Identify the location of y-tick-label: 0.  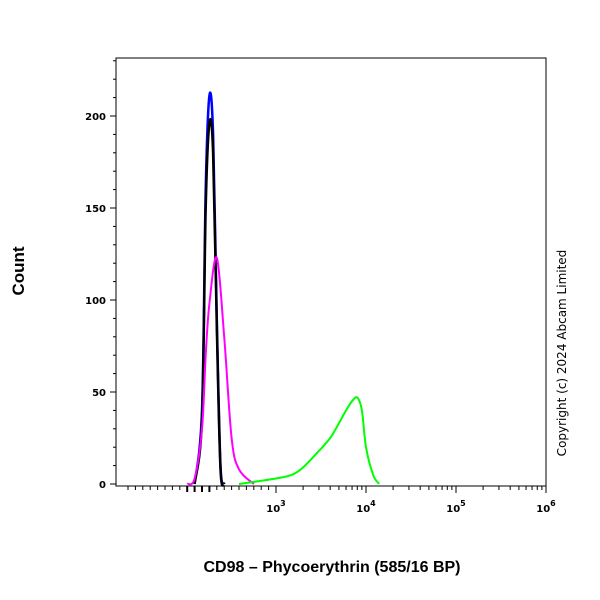
(102, 485).